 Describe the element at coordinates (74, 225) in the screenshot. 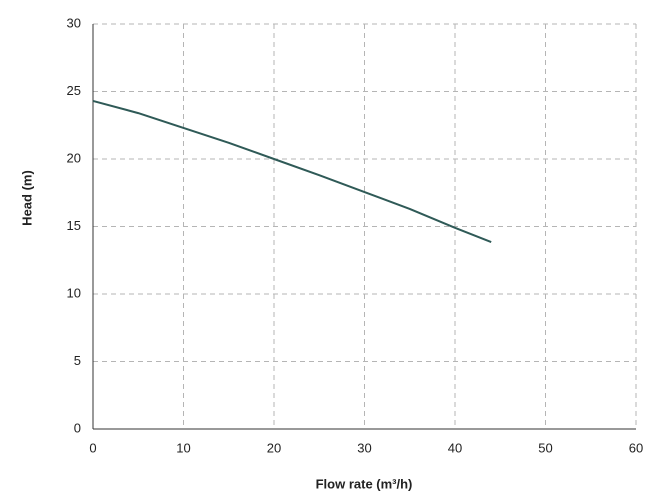

I see `y-tick-label: 15` at that location.